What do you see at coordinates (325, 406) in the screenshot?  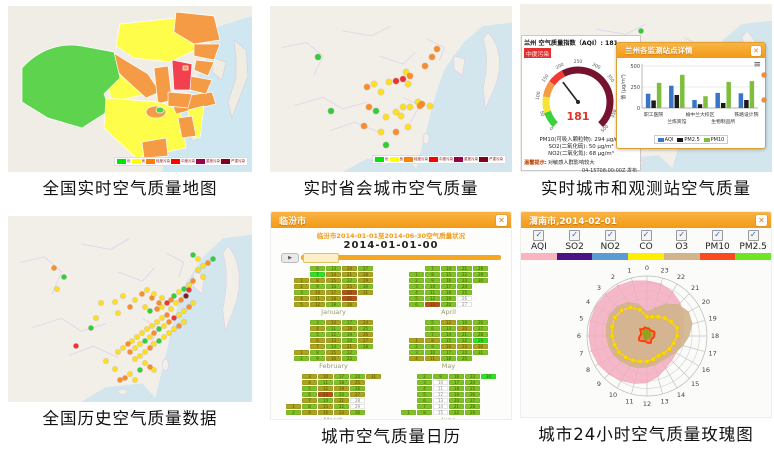 I see `calendar-day-cell: 15` at bounding box center [325, 406].